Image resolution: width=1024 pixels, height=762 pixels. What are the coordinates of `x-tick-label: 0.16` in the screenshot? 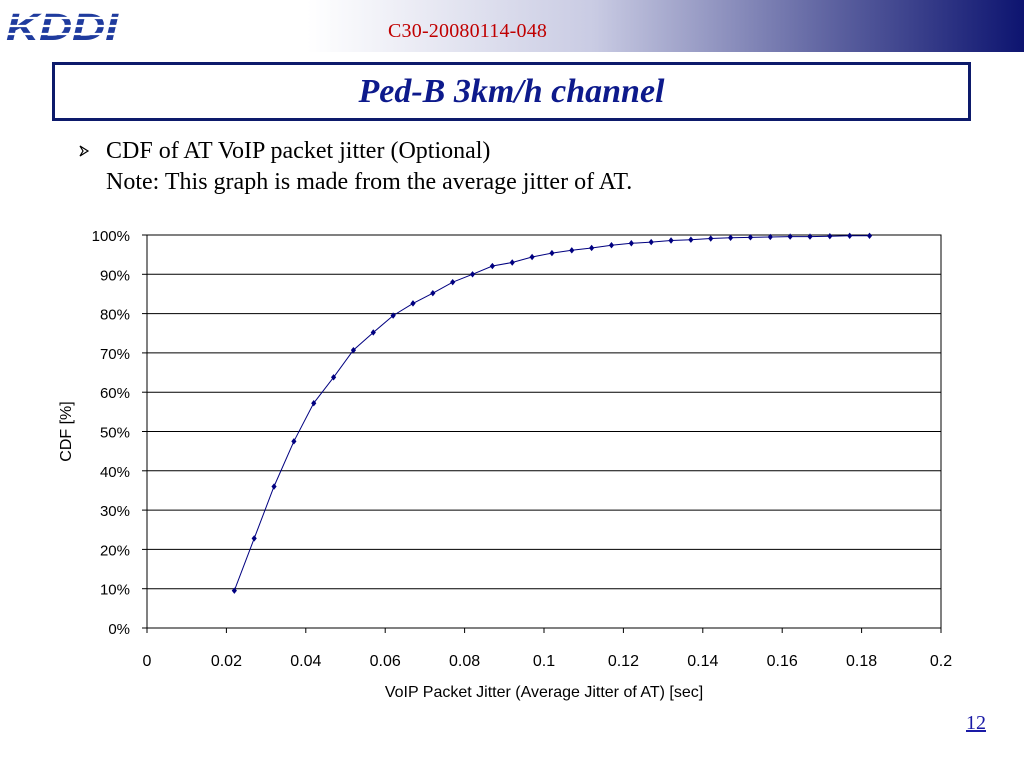 It's located at (782, 661).